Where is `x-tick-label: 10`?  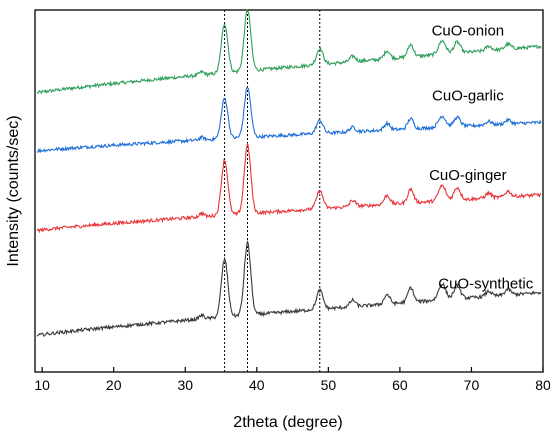
x-tick-label: 10 is located at coordinates (42, 385).